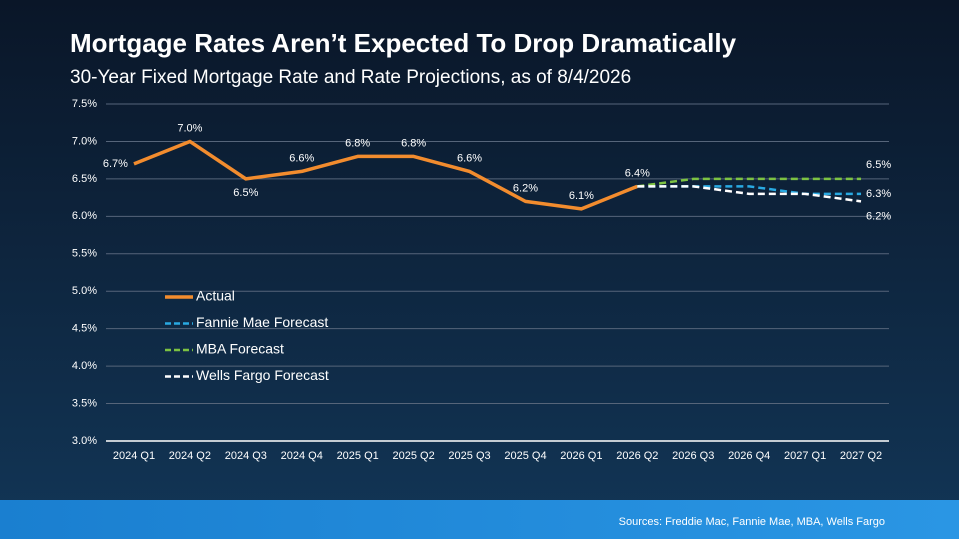 Image resolution: width=959 pixels, height=539 pixels. Describe the element at coordinates (84, 291) in the screenshot. I see `y-tick-label: 5.0%` at that location.